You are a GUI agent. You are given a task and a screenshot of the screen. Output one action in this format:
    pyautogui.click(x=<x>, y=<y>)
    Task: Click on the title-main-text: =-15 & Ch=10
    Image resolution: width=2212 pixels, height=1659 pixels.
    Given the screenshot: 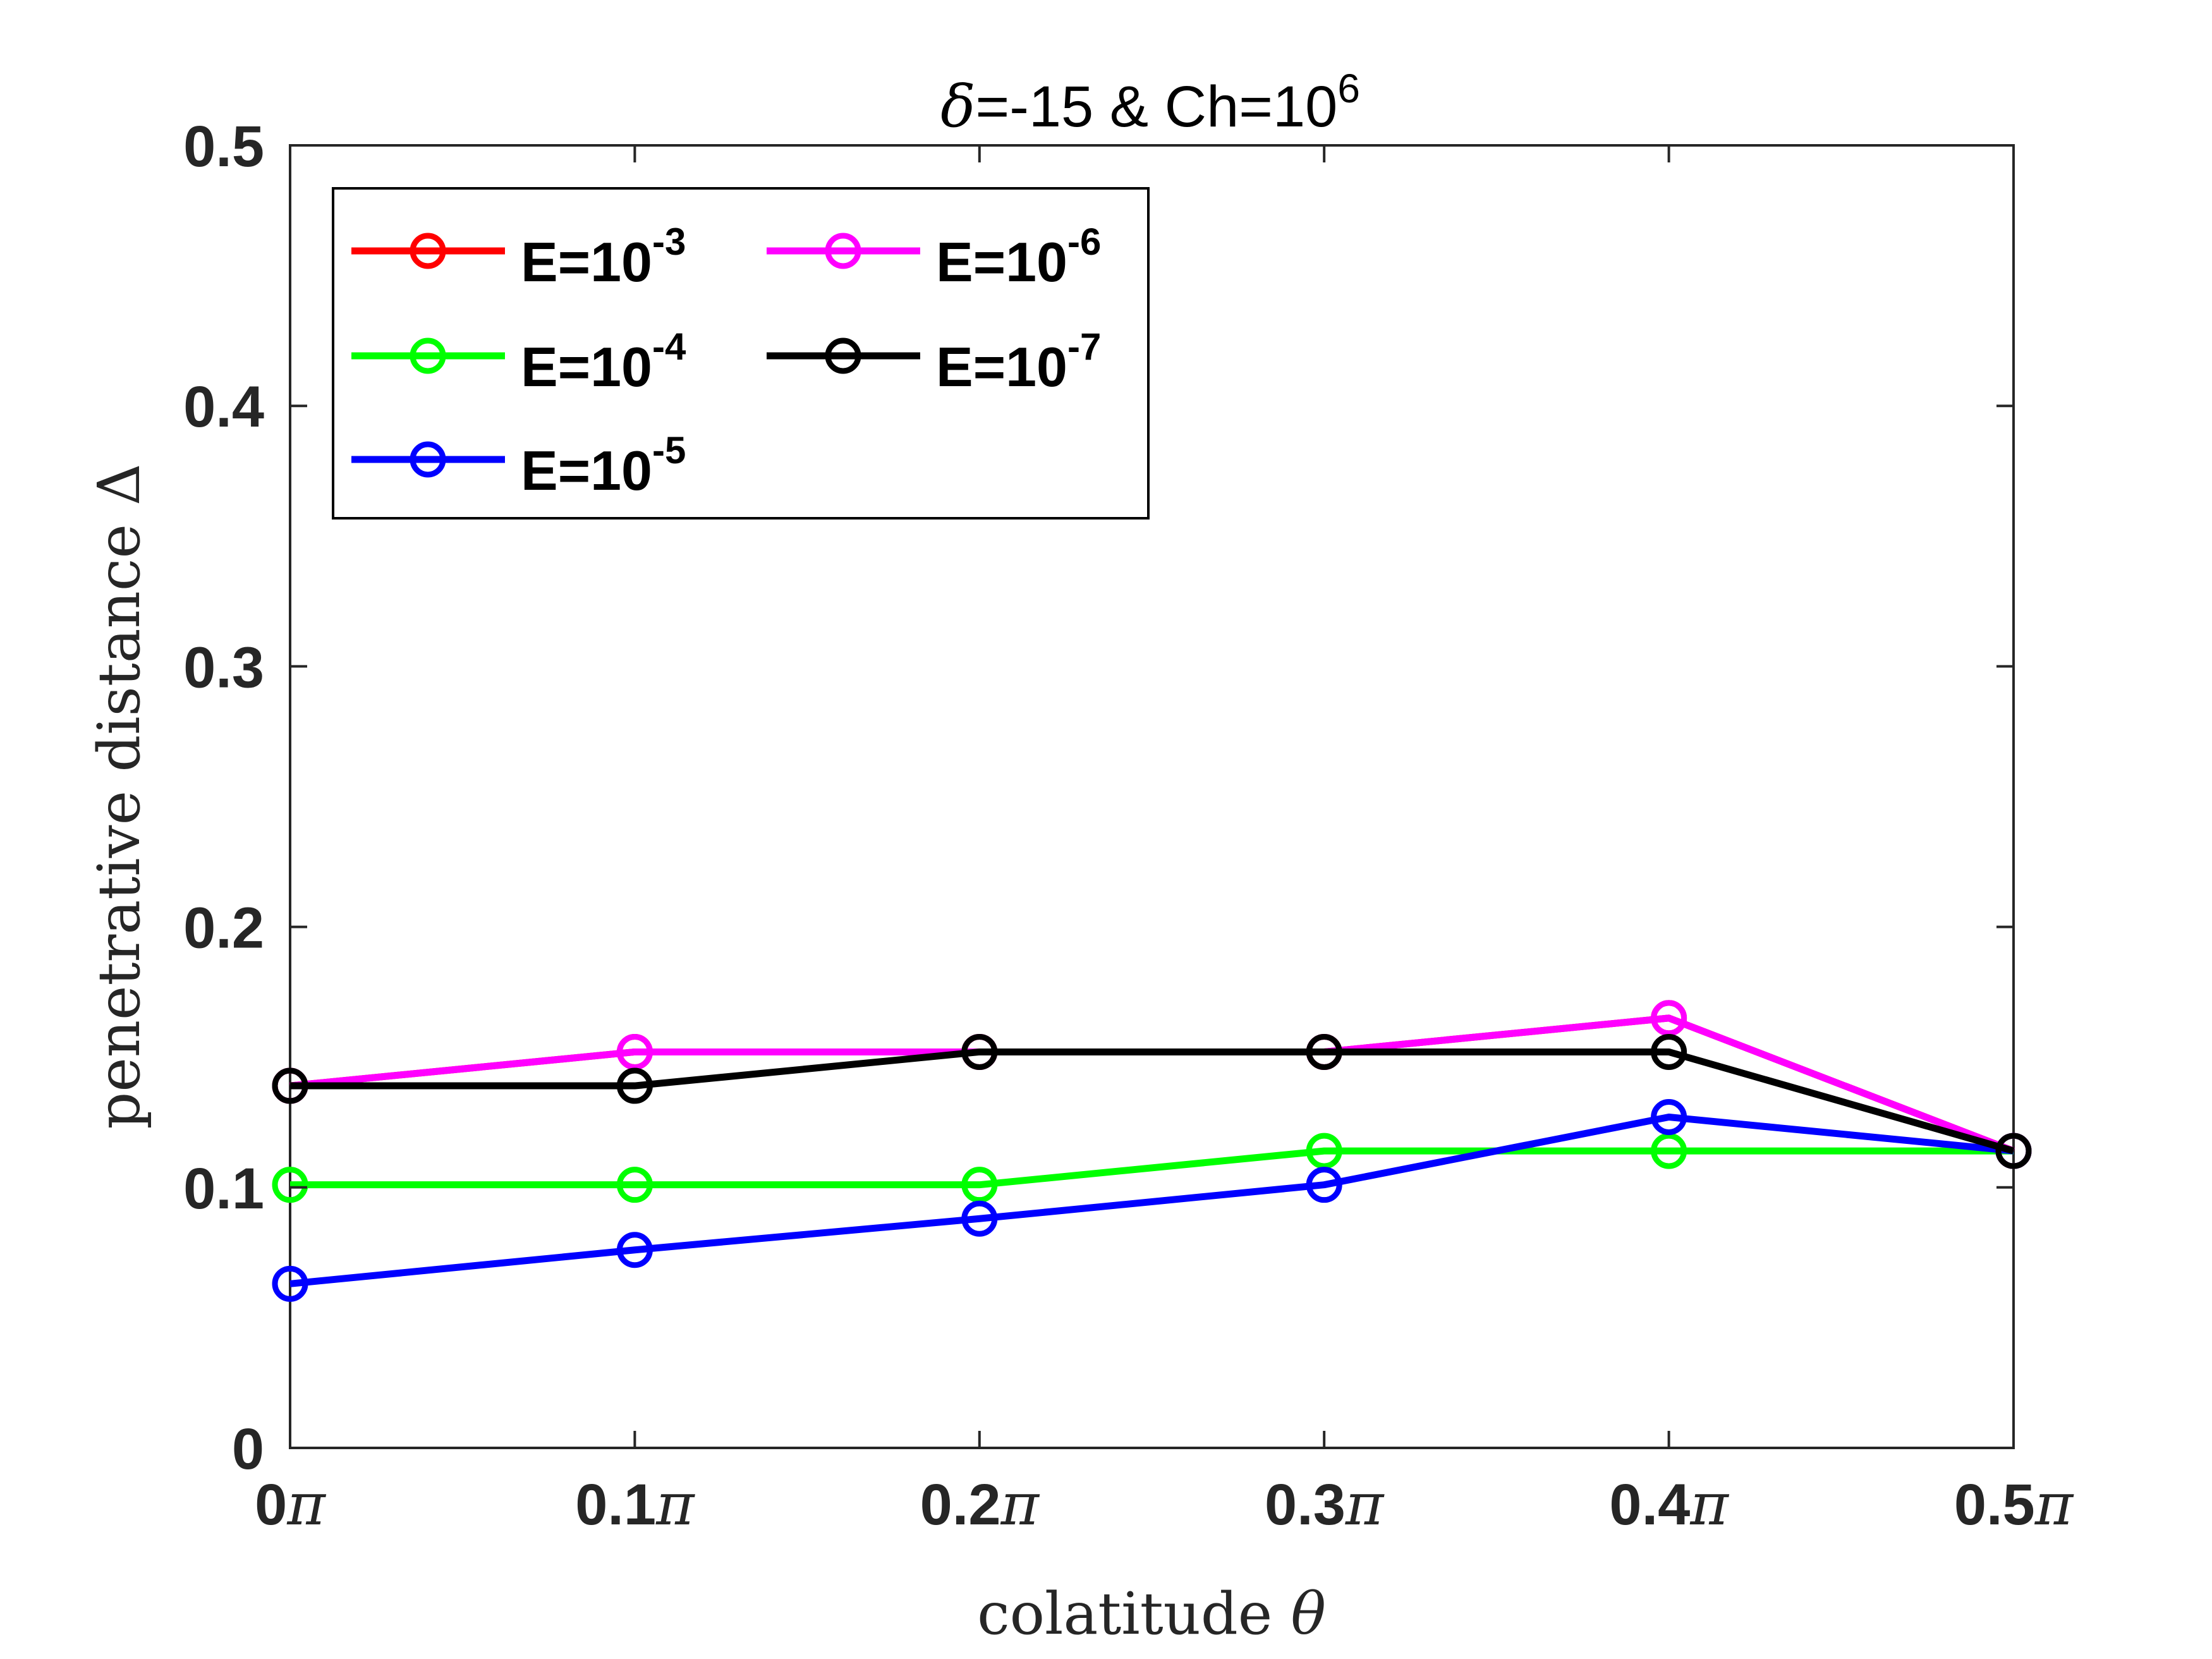 What is the action you would take?
    pyautogui.click(x=1156, y=107)
    